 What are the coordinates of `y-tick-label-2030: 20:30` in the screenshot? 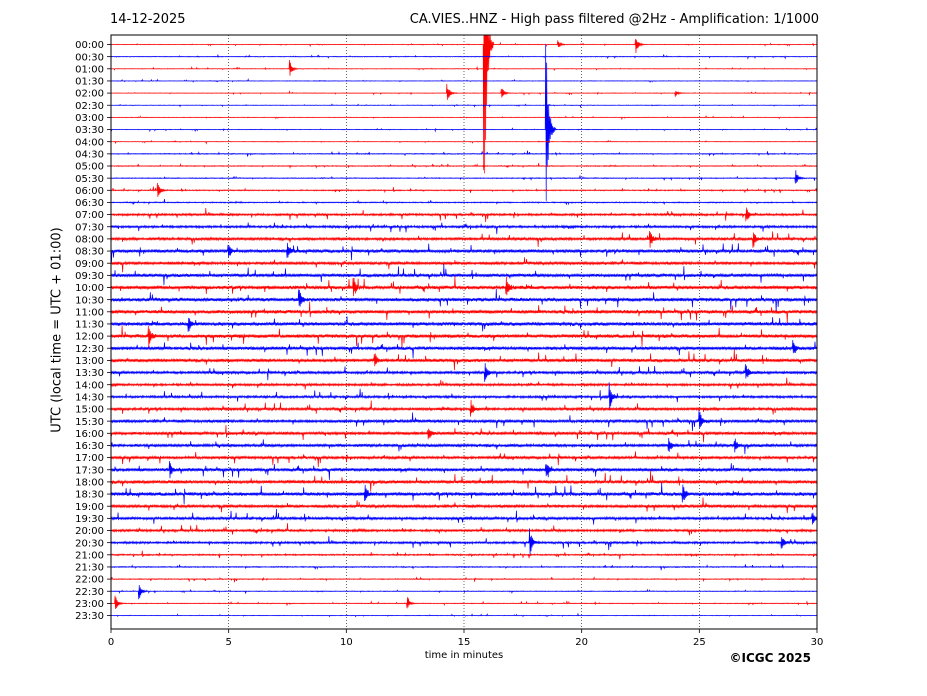 It's located at (89, 543).